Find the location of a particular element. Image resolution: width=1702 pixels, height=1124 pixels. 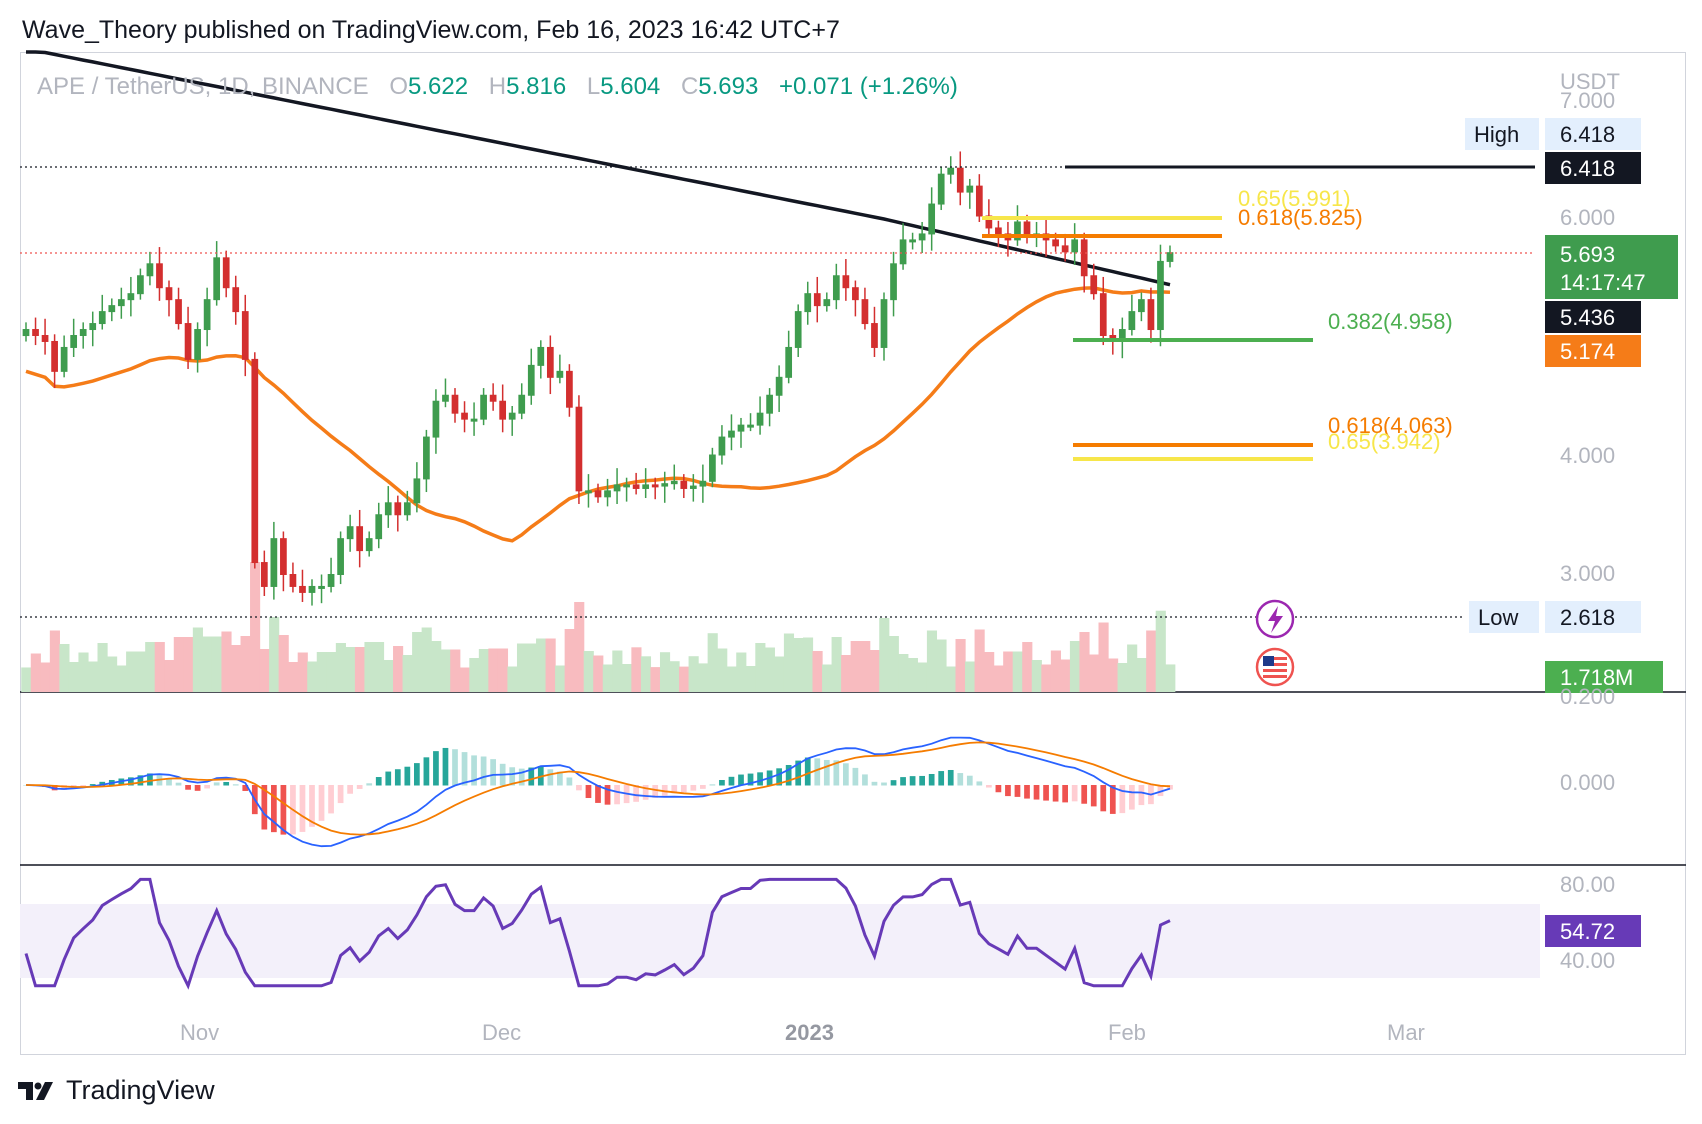

ma200-line is located at coordinates (598, 168).